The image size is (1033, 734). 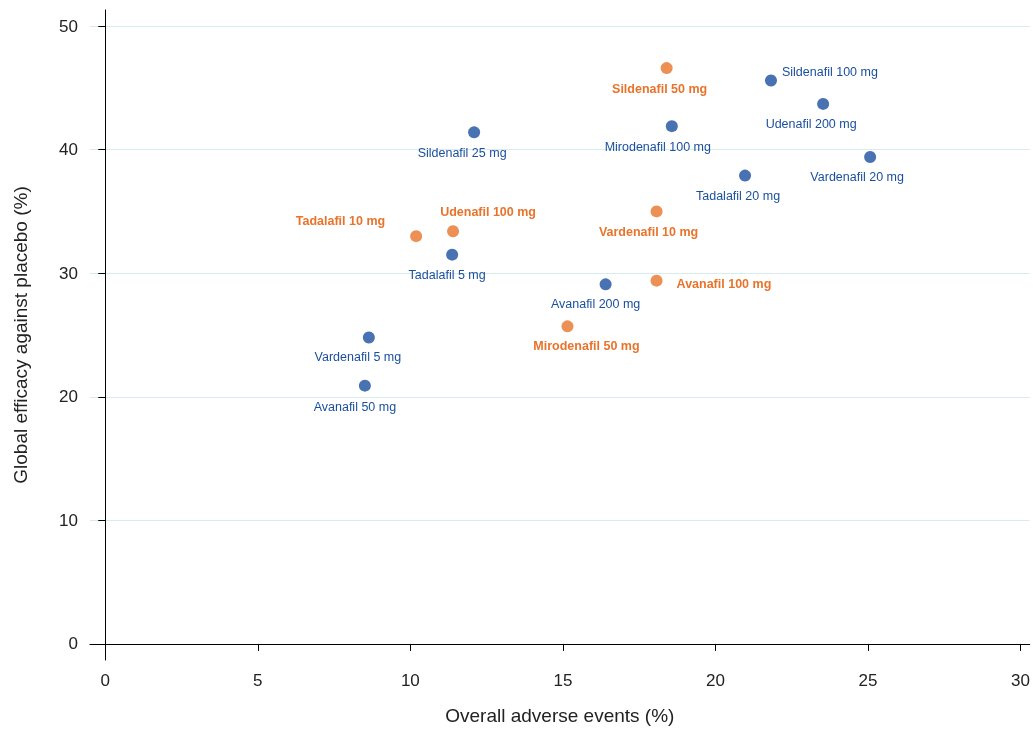 What do you see at coordinates (724, 283) in the screenshot?
I see `annotation: Avanafil 100 mg` at bounding box center [724, 283].